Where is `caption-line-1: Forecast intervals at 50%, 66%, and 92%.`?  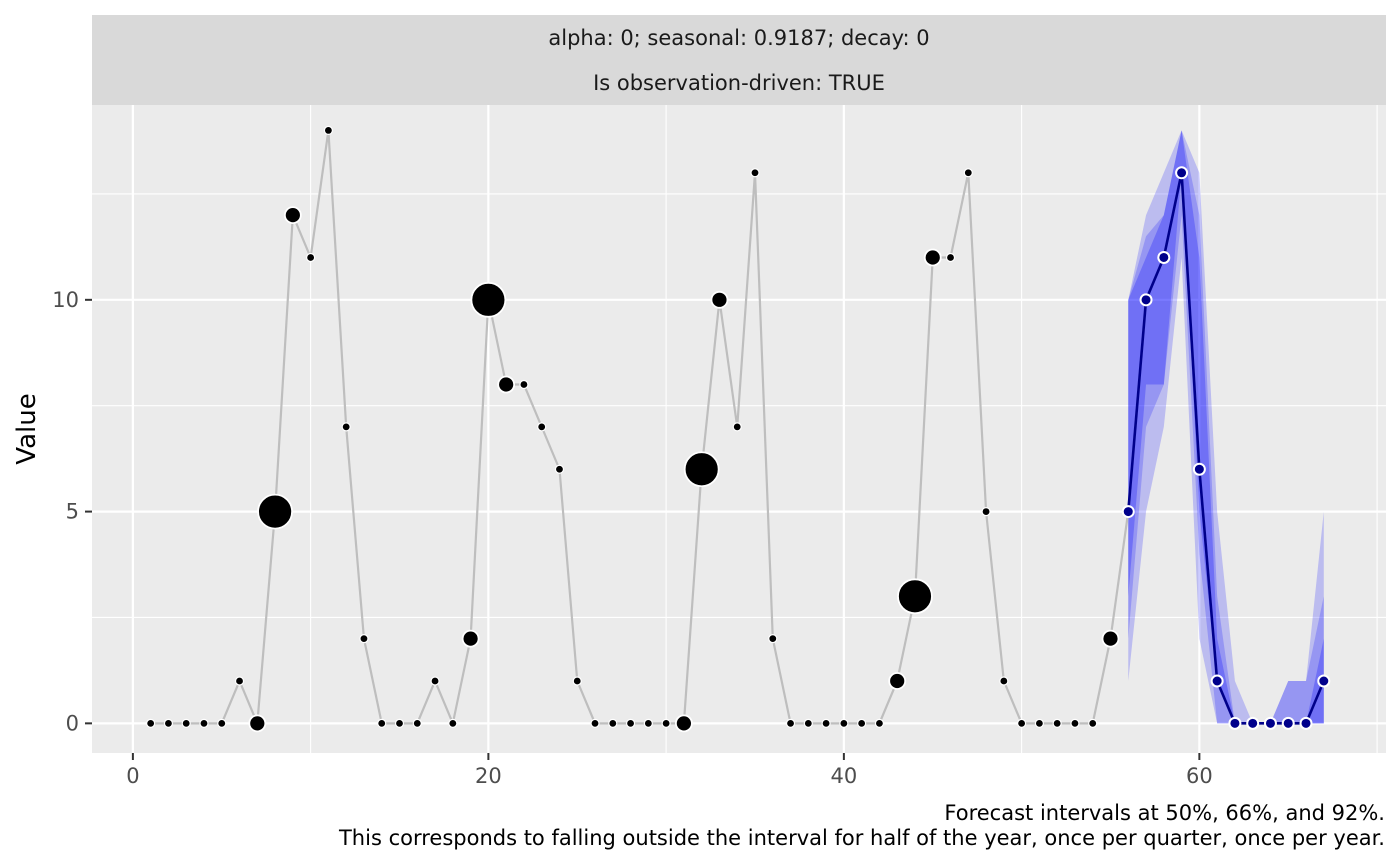 caption-line-1: Forecast intervals at 50%, 66%, and 92%. is located at coordinates (1164, 813).